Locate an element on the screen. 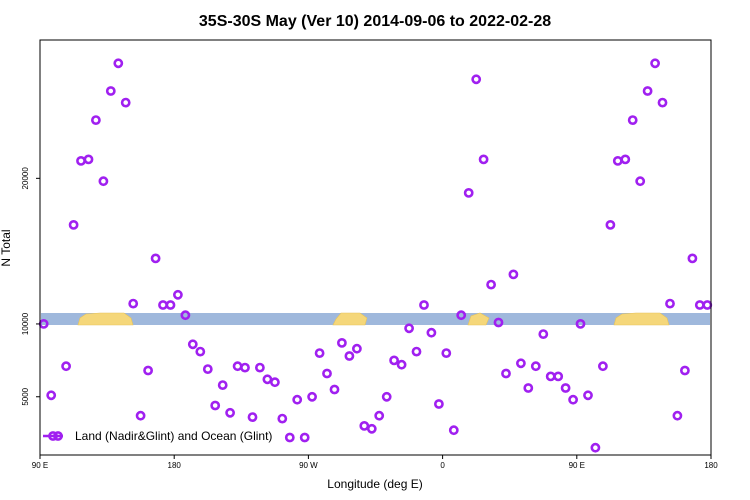  legend: Land (Nadir&Glint) and Ocean (Glint) is located at coordinates (157, 436).